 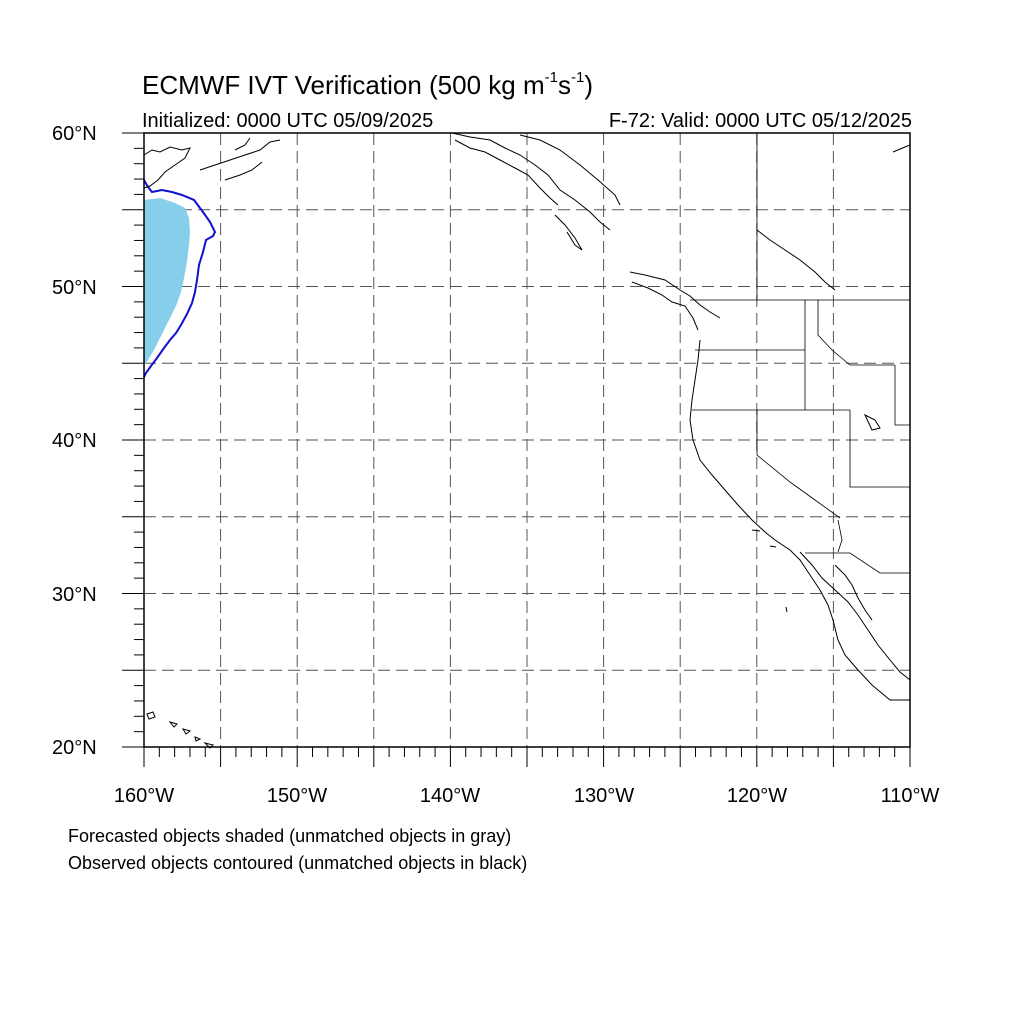 What do you see at coordinates (74, 595) in the screenshot?
I see `lat-label-30: 30°N` at bounding box center [74, 595].